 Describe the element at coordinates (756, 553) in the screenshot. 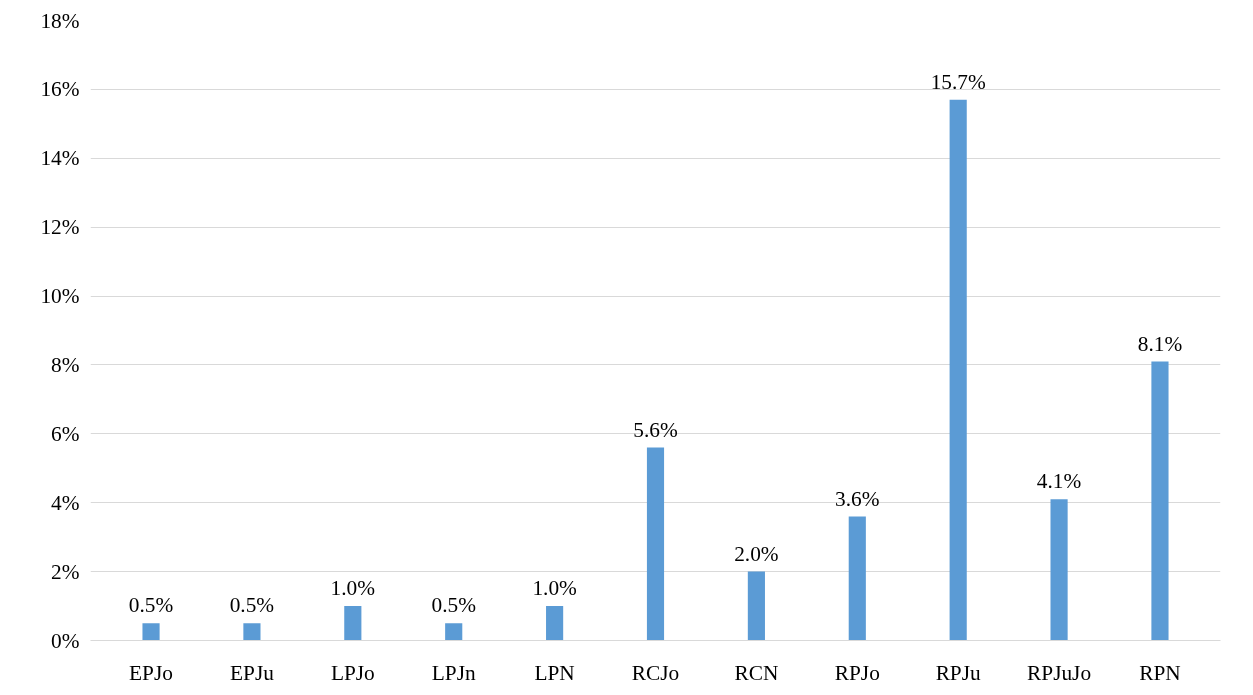

I see `data-label: 2.0%` at that location.